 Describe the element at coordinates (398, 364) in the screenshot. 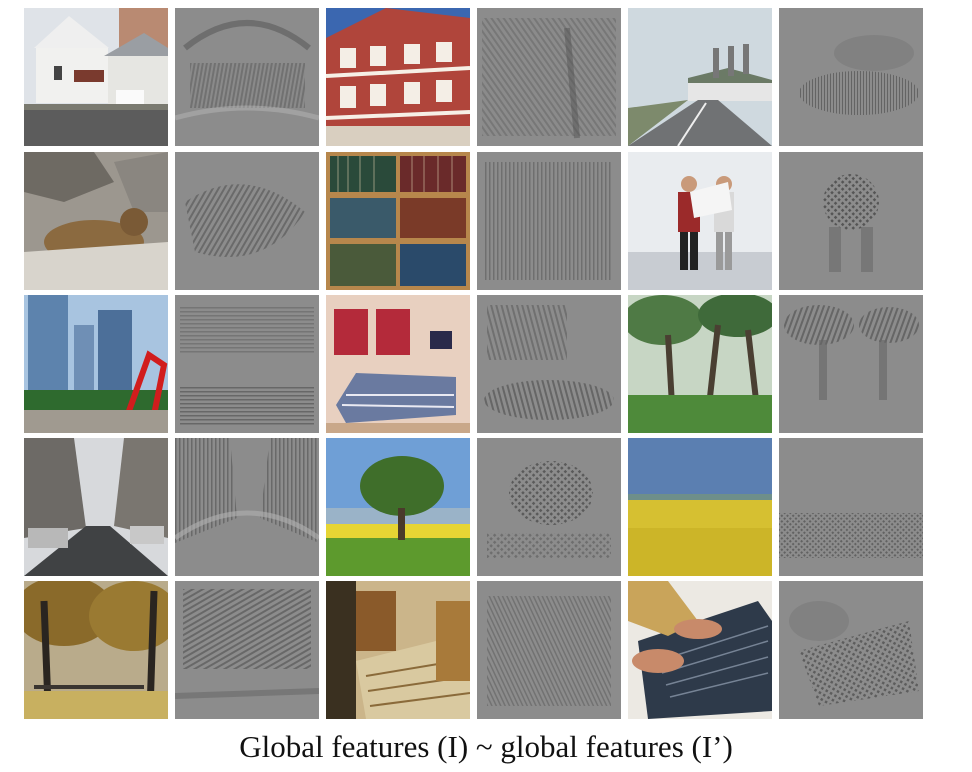

I see `photo-bedroom` at that location.